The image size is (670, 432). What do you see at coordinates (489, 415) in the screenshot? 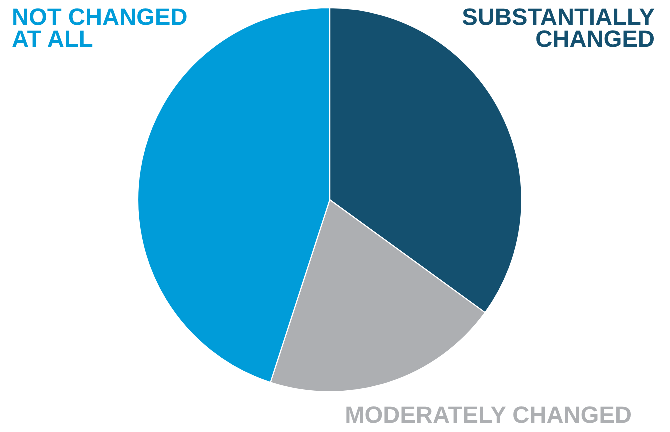
I see `slice-label: MODERATELY CHANGED` at bounding box center [489, 415].